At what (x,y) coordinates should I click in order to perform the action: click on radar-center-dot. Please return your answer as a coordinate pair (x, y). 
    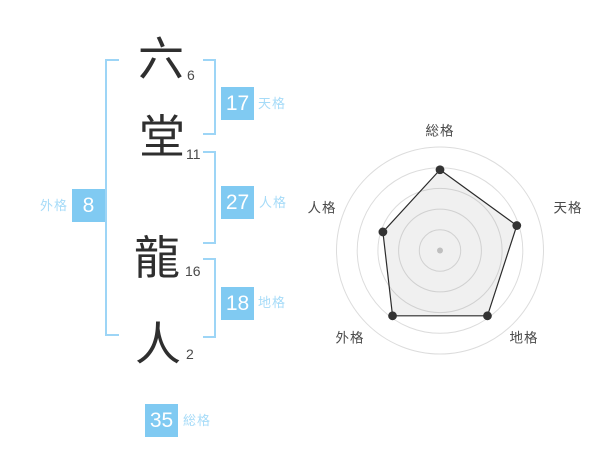
    Looking at the image, I should click on (440, 250).